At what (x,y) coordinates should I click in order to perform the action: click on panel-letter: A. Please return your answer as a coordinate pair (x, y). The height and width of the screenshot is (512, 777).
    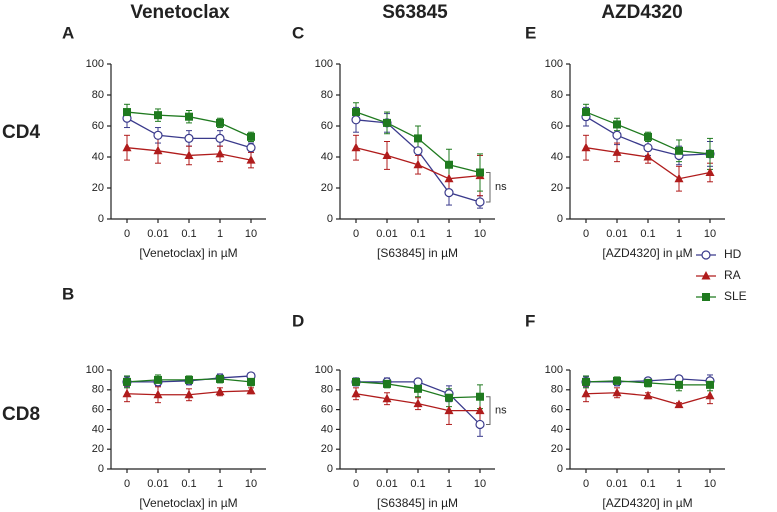
    Looking at the image, I should click on (68, 32).